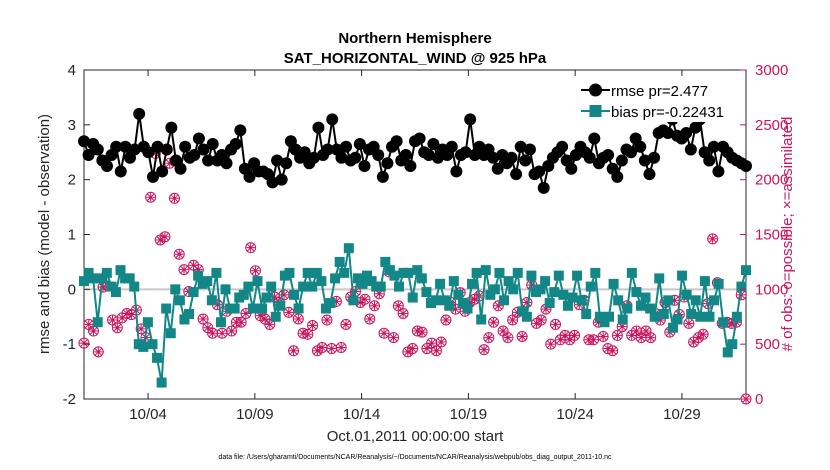  Describe the element at coordinates (72, 125) in the screenshot. I see `y-left-tick-label: 3` at that location.